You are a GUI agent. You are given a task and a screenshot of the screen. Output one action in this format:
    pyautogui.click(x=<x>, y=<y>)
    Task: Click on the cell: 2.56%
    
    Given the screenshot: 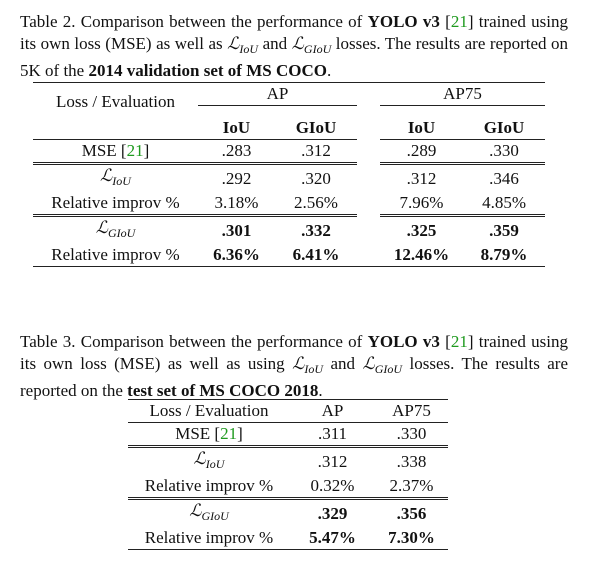 What is the action you would take?
    pyautogui.click(x=316, y=202)
    